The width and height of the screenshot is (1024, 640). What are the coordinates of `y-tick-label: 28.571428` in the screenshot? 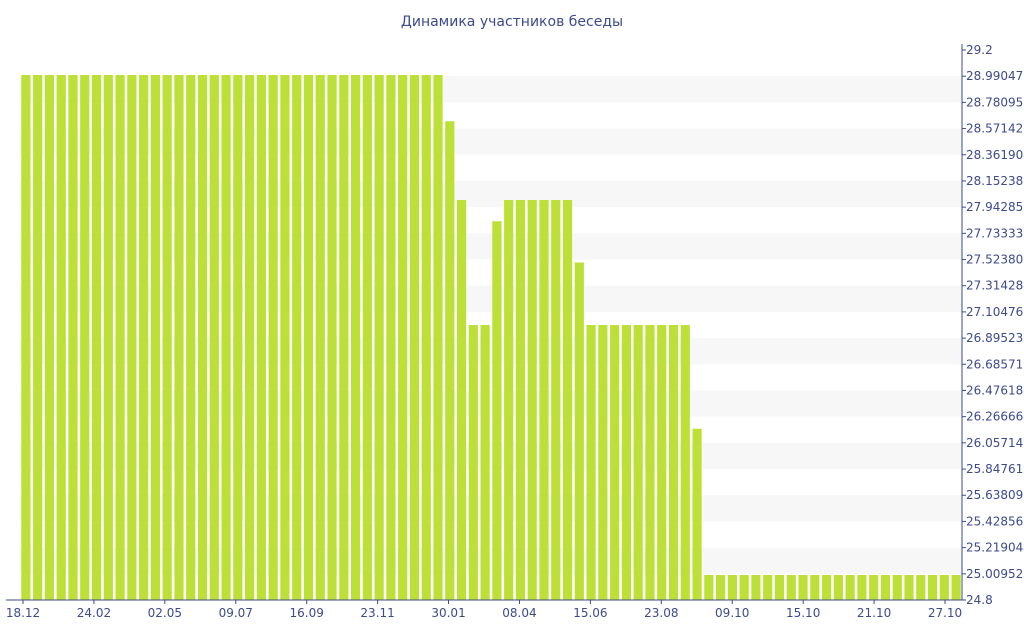 It's located at (995, 129).